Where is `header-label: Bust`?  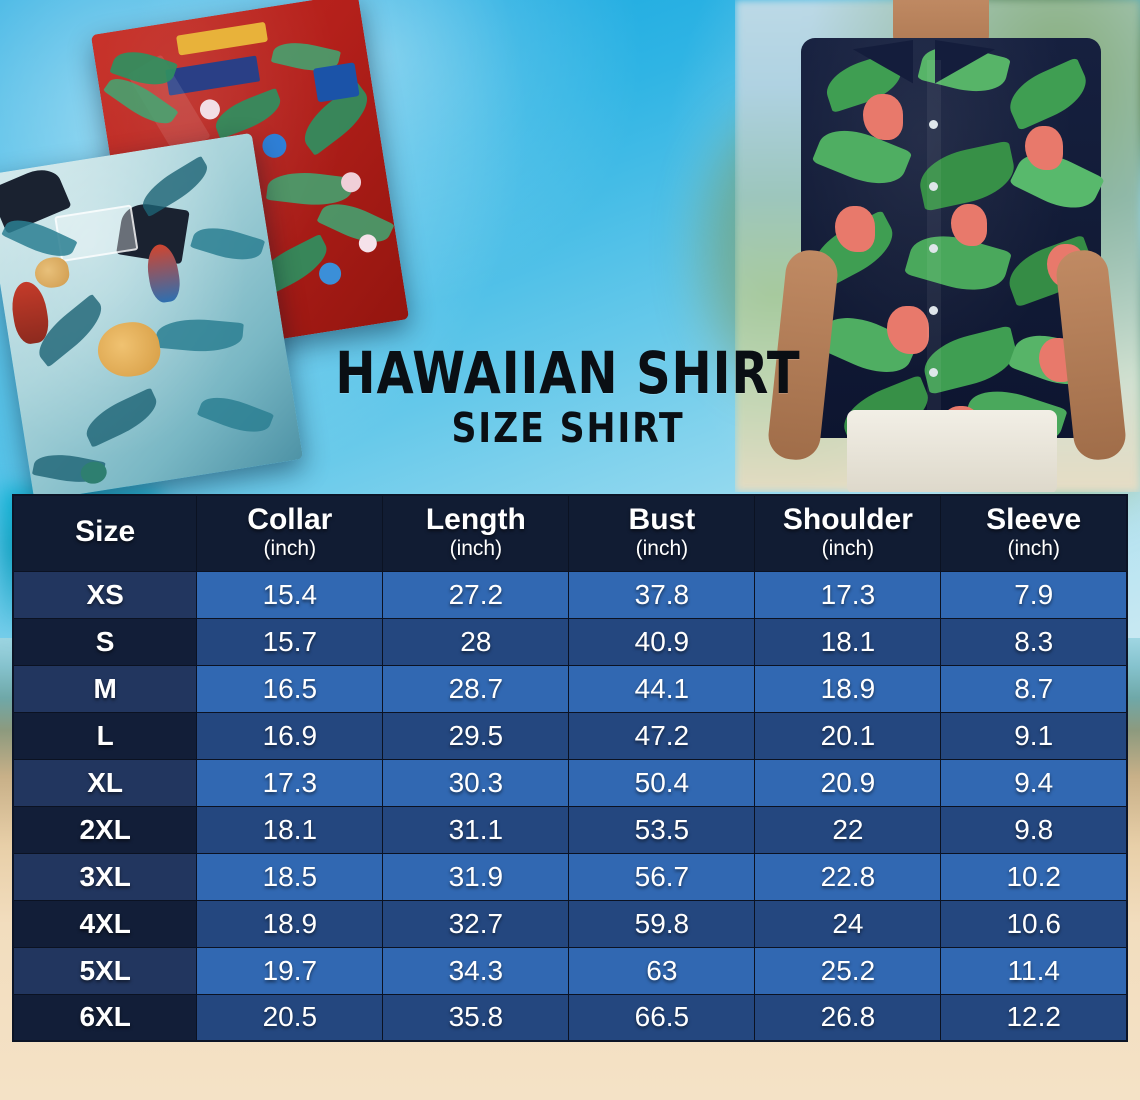
header-label: Bust is located at coordinates (662, 519).